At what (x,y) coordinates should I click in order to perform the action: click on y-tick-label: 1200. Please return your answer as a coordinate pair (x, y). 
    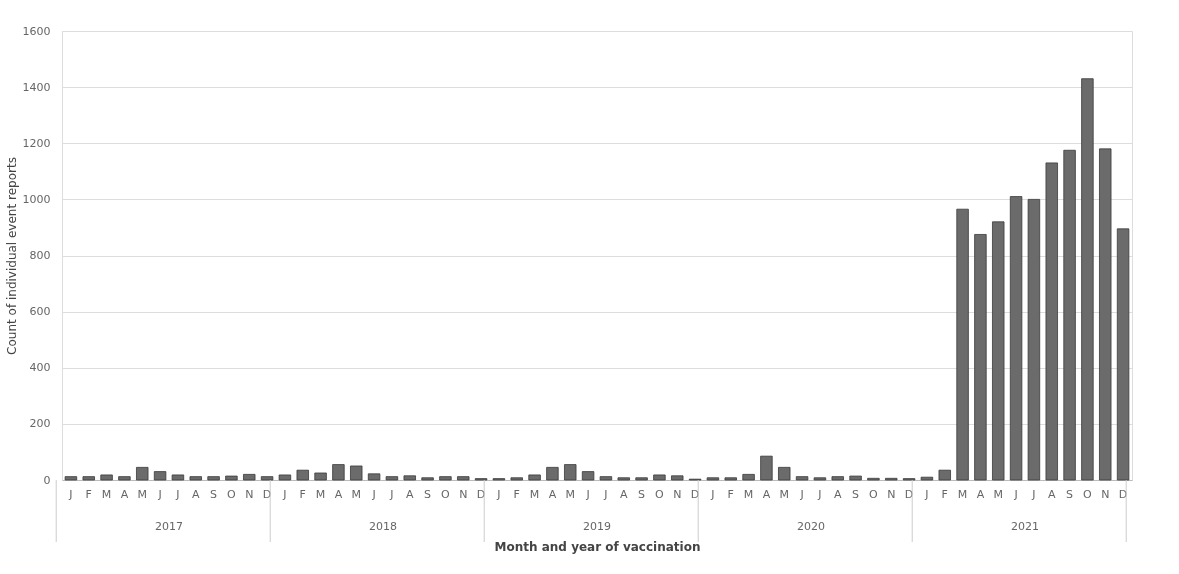
    Looking at the image, I should click on (36, 143).